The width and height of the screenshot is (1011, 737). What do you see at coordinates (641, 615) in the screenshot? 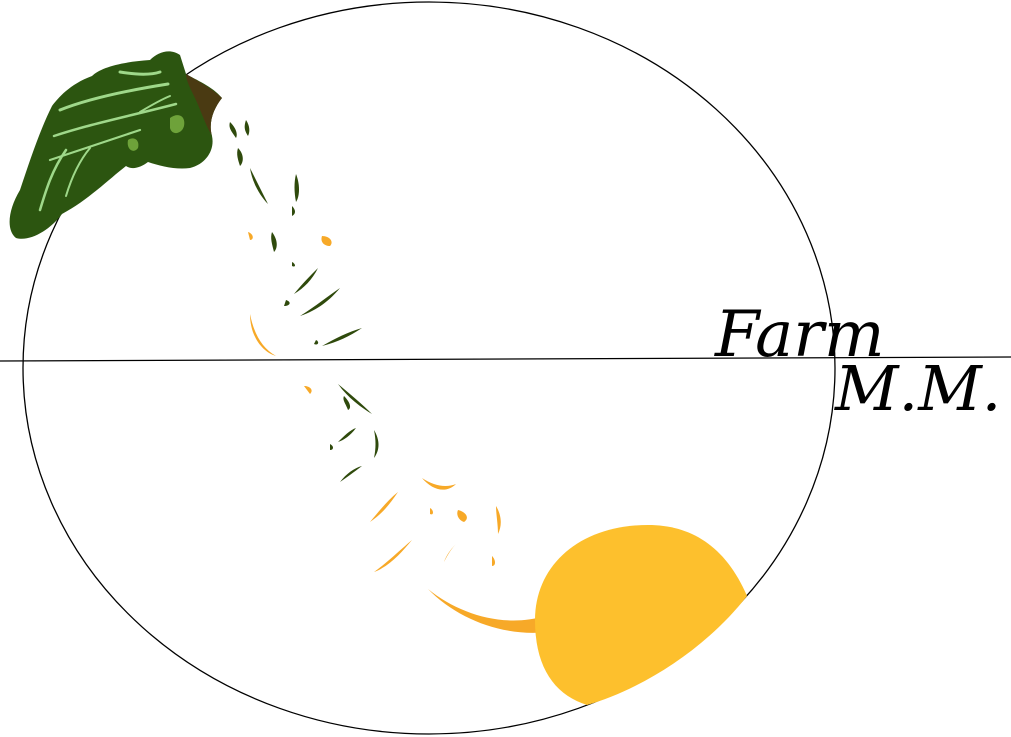
I see `sun-disc` at bounding box center [641, 615].